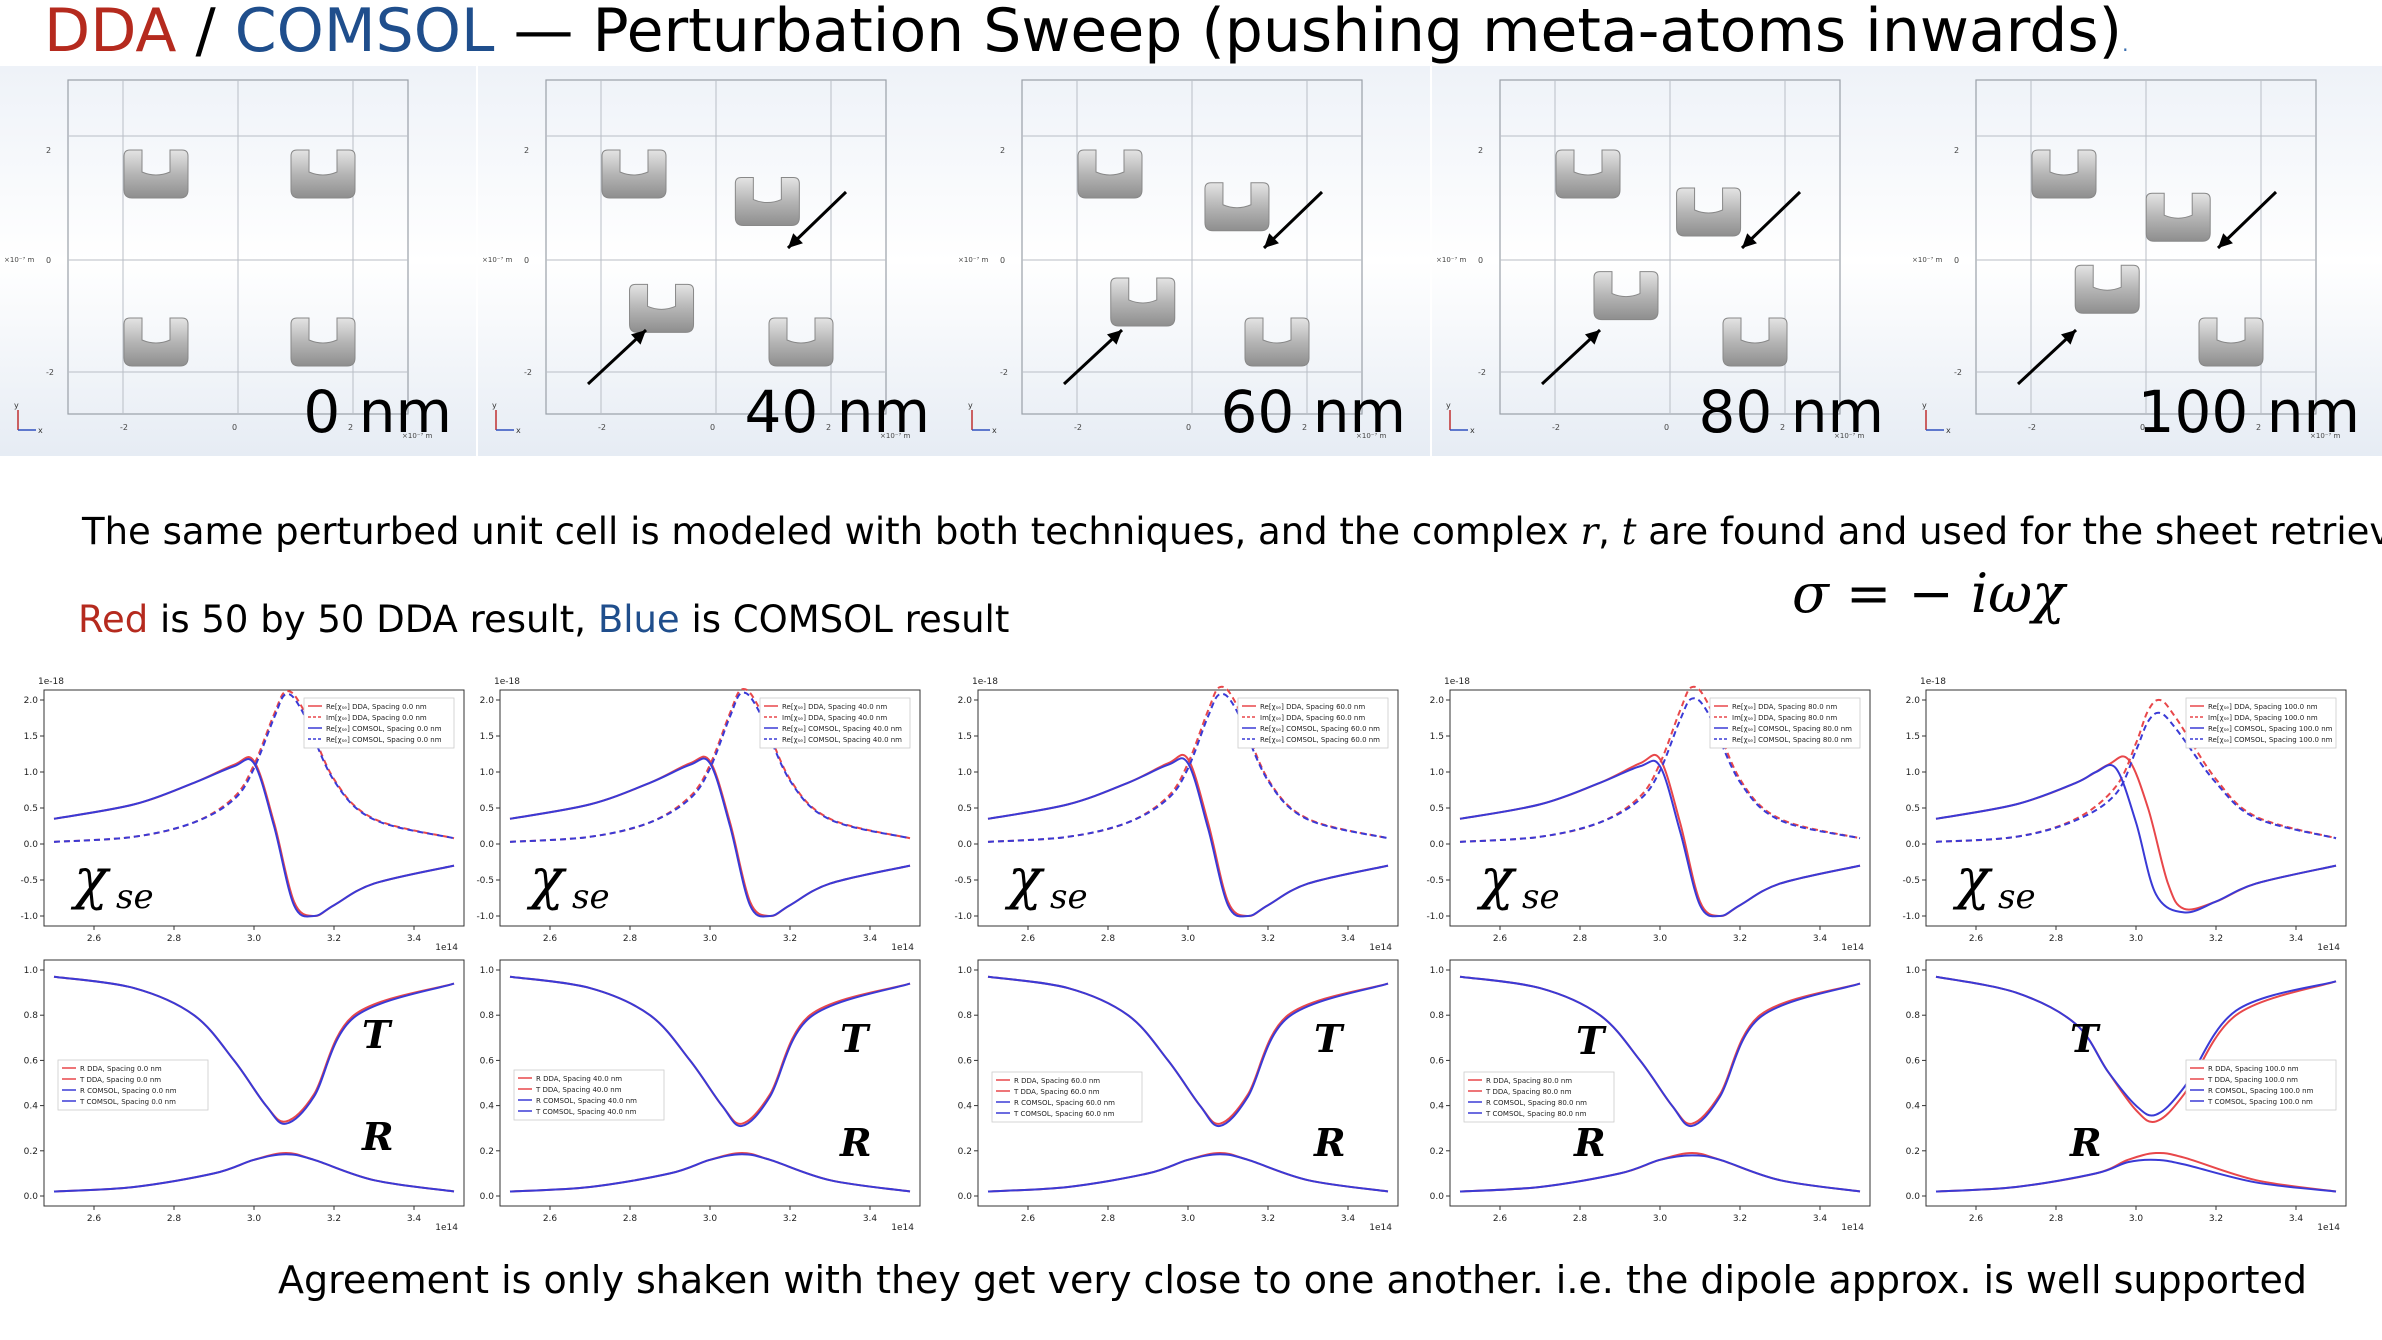 This screenshot has height=1340, width=2382. Describe the element at coordinates (1437, 1016) in the screenshot. I see `y-tick-label: 0.8` at that location.